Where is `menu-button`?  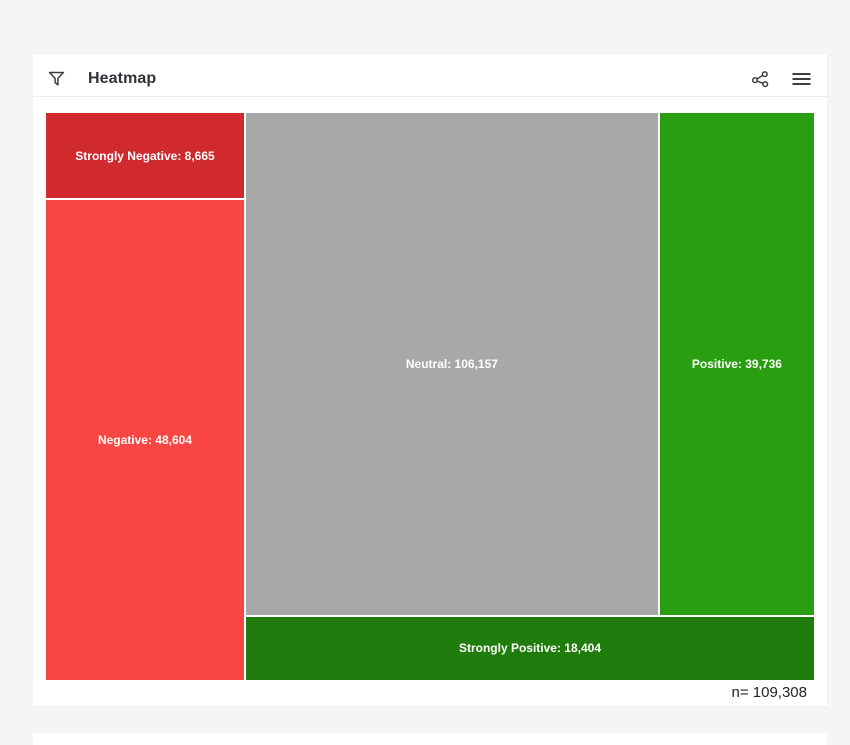 menu-button is located at coordinates (801, 79).